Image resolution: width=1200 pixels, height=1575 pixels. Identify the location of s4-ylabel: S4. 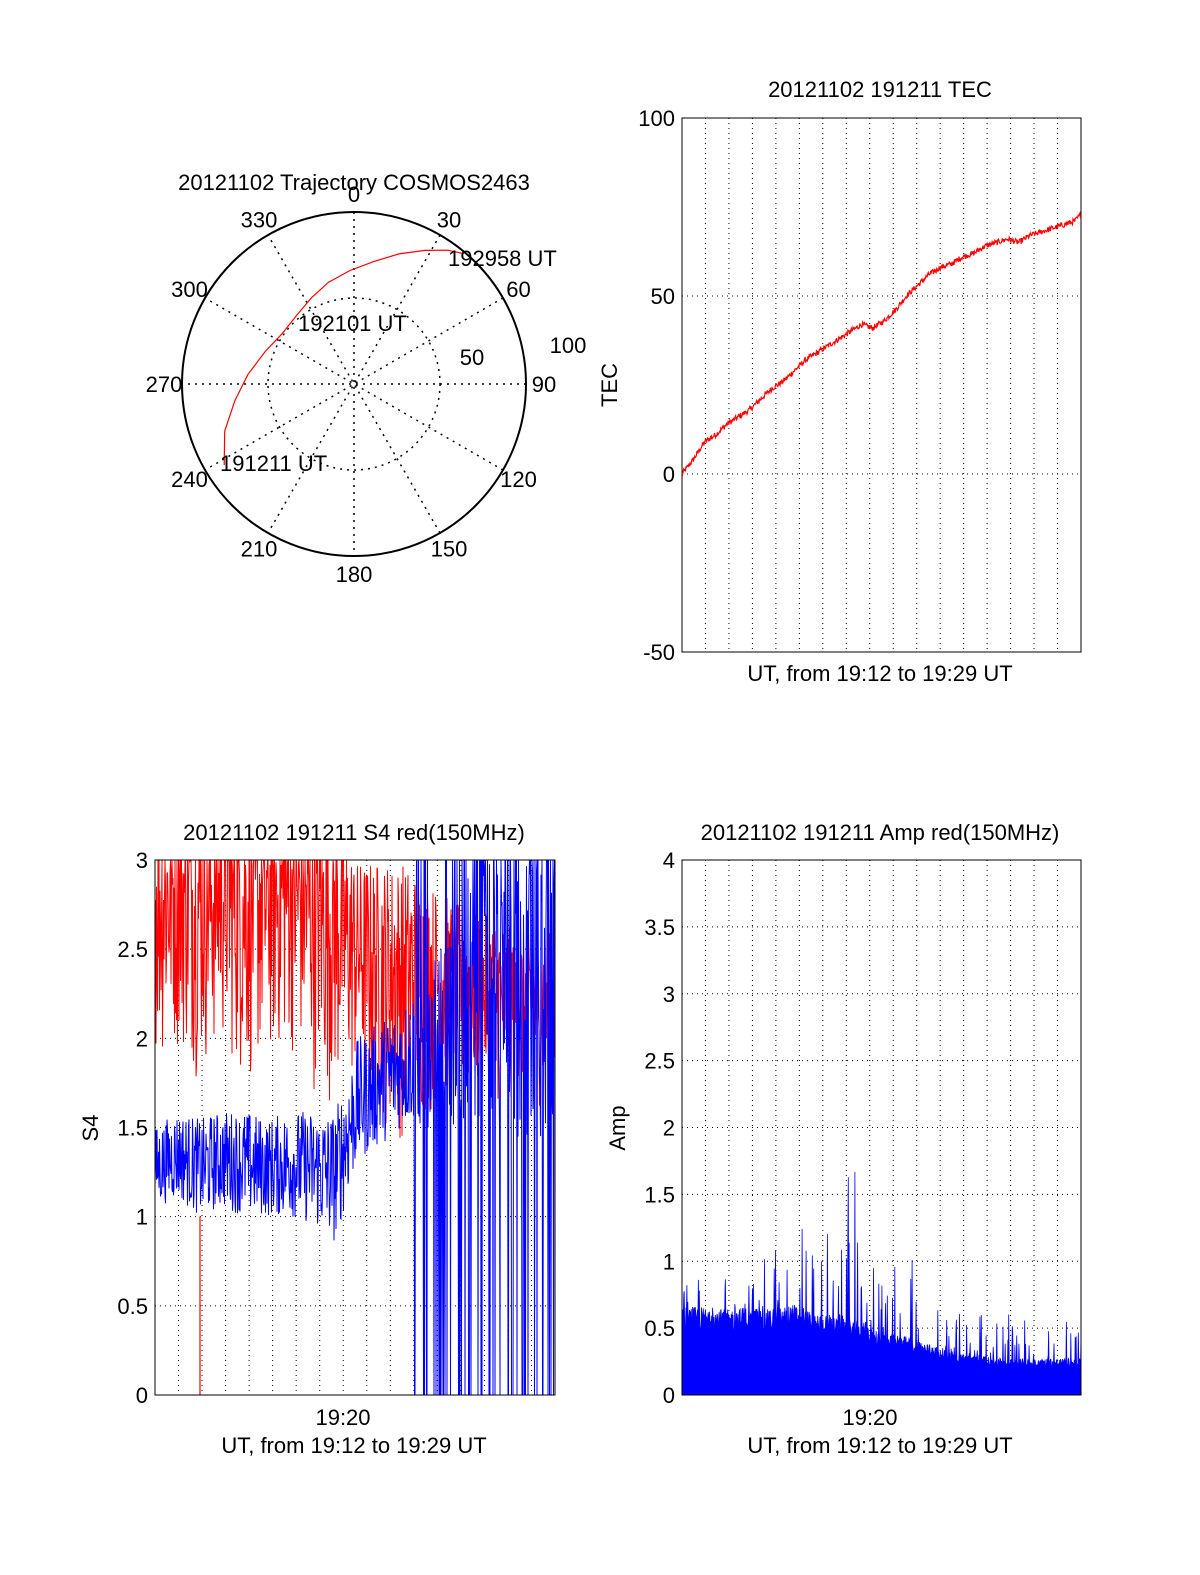
(90, 1128).